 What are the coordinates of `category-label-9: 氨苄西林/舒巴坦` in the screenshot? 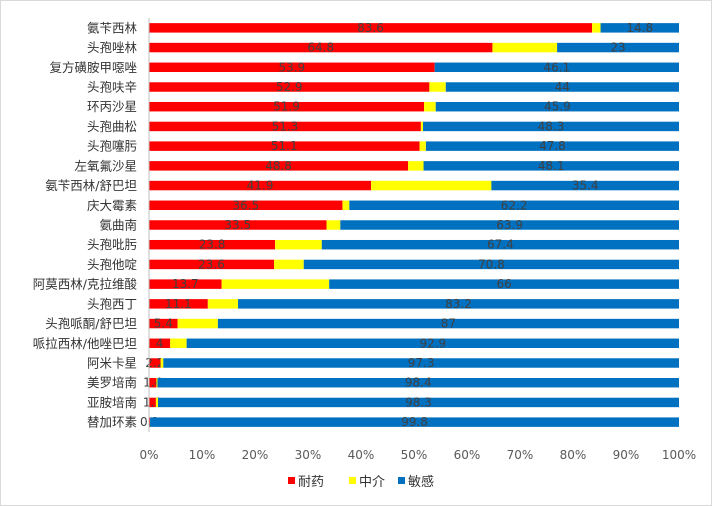 It's located at (91, 185).